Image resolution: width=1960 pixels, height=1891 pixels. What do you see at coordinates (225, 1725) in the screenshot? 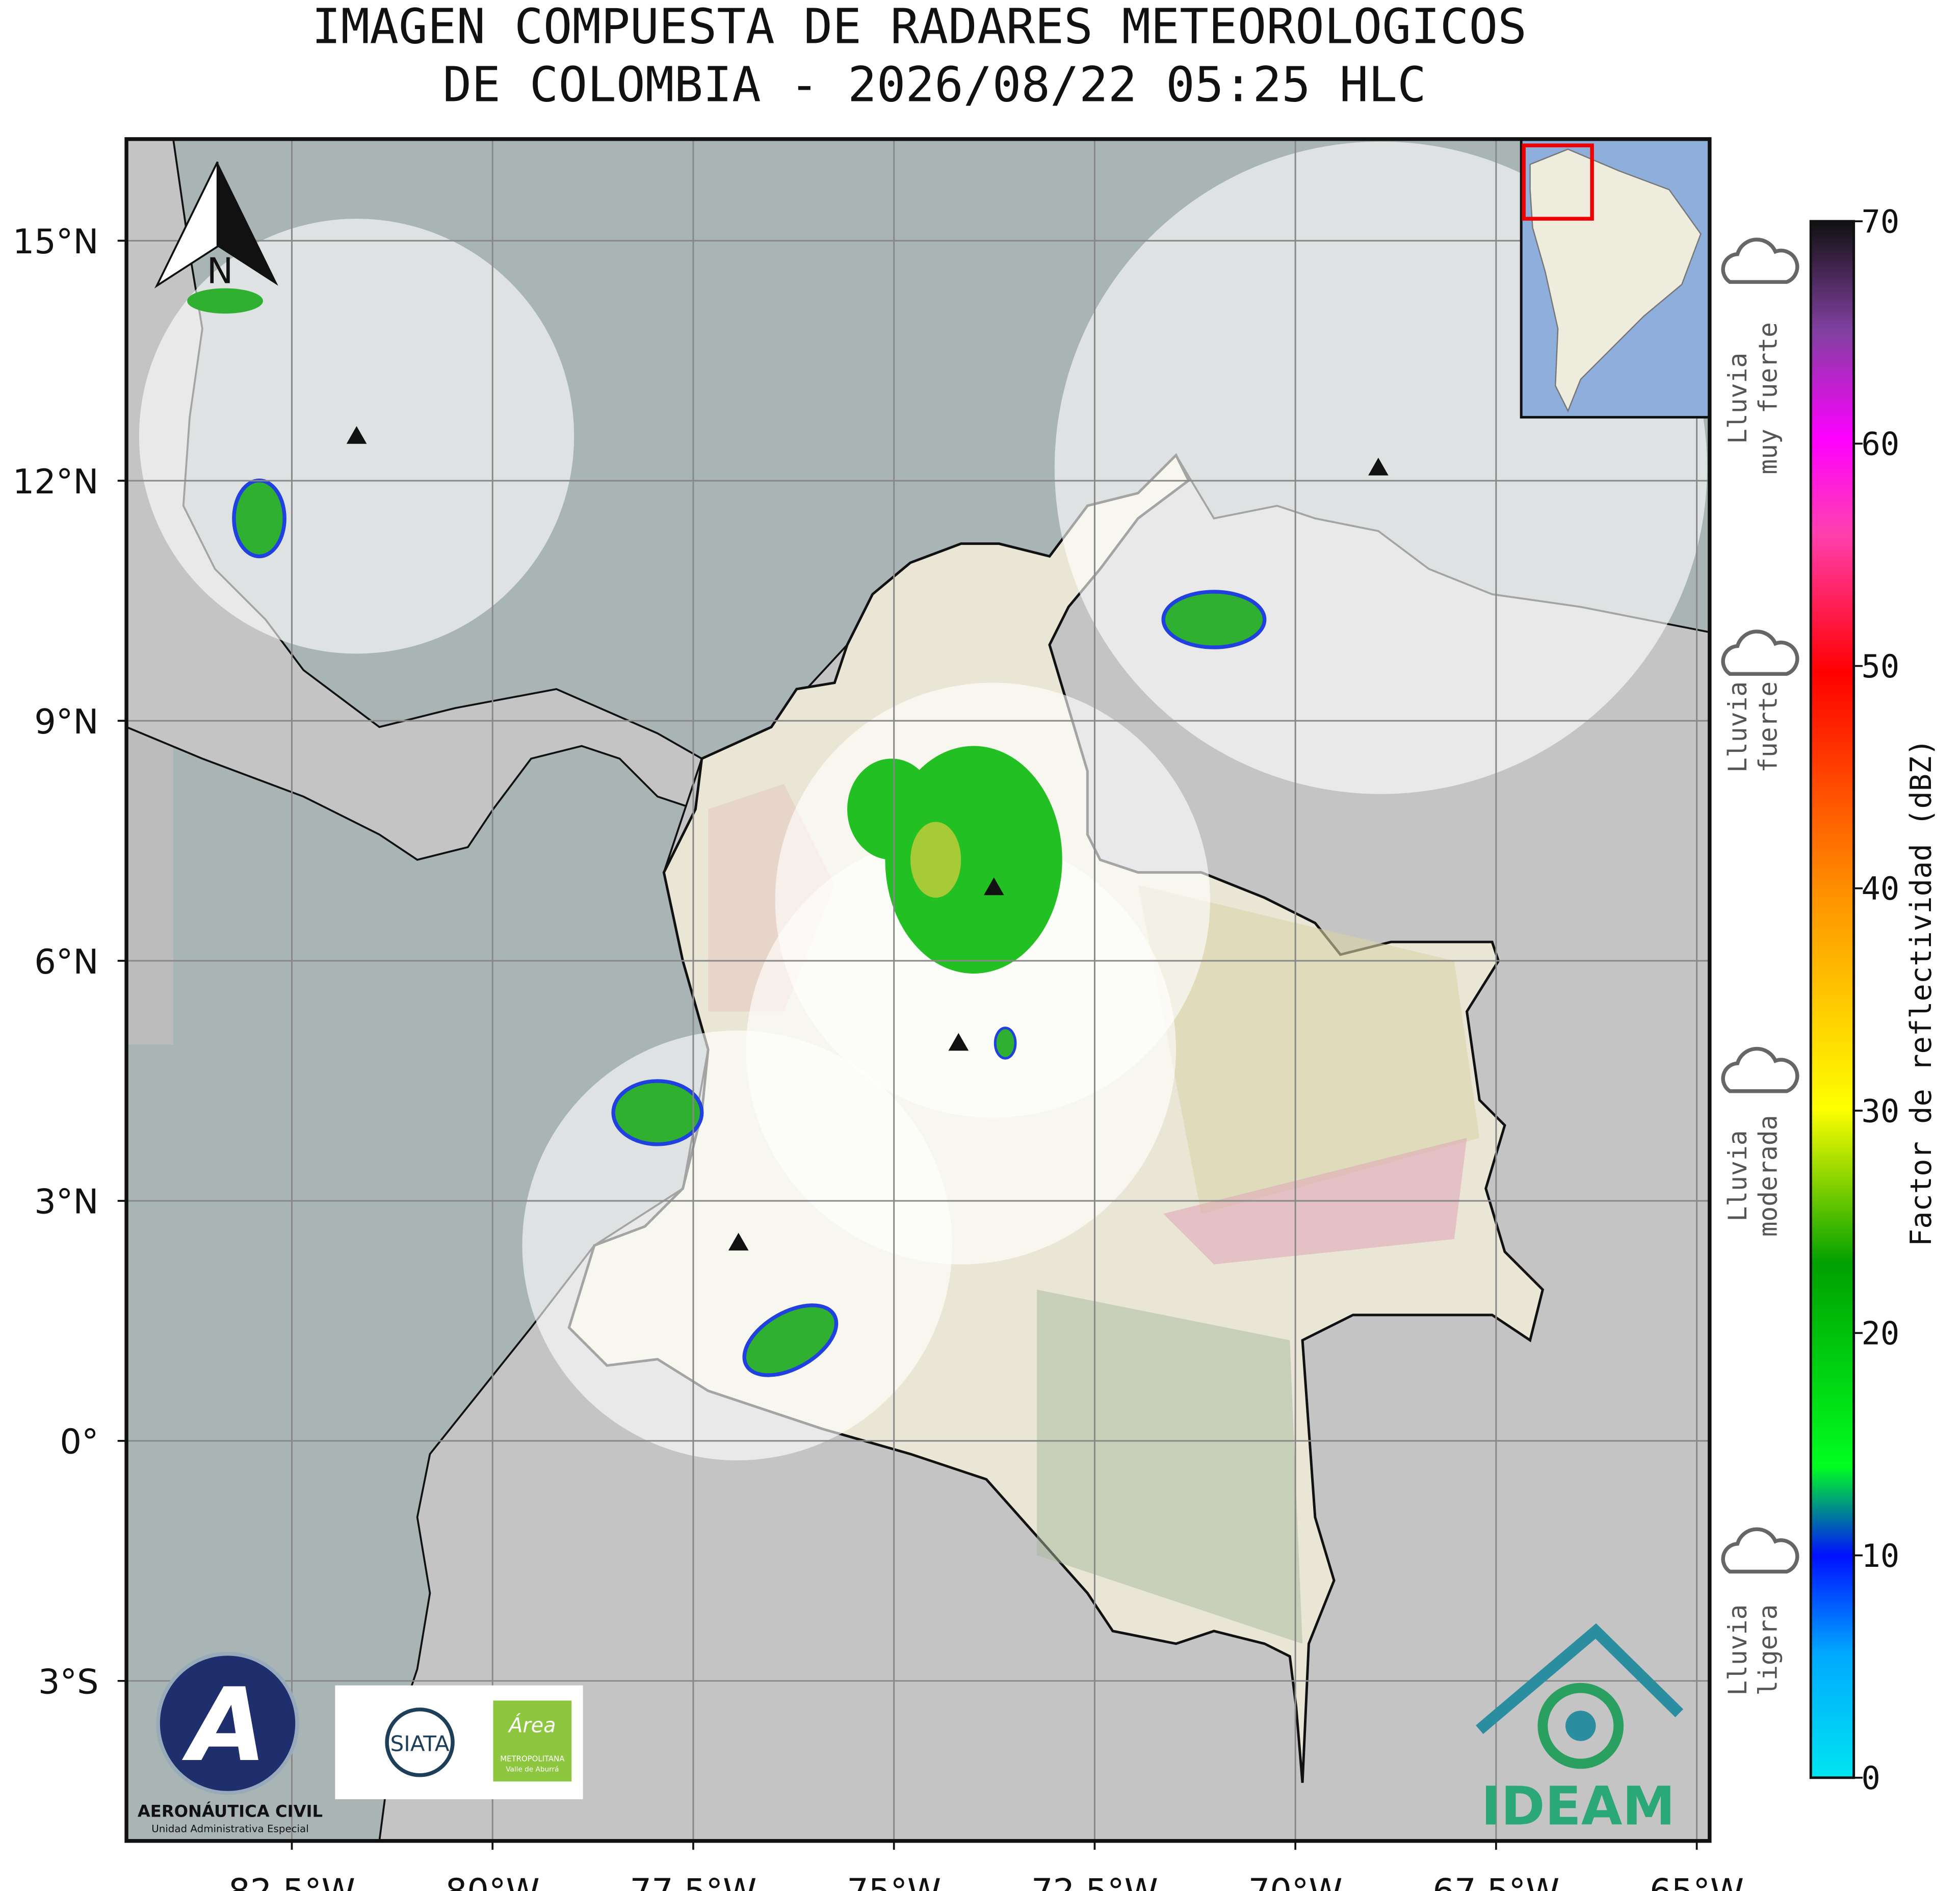
I see `svg-text: A` at bounding box center [225, 1725].